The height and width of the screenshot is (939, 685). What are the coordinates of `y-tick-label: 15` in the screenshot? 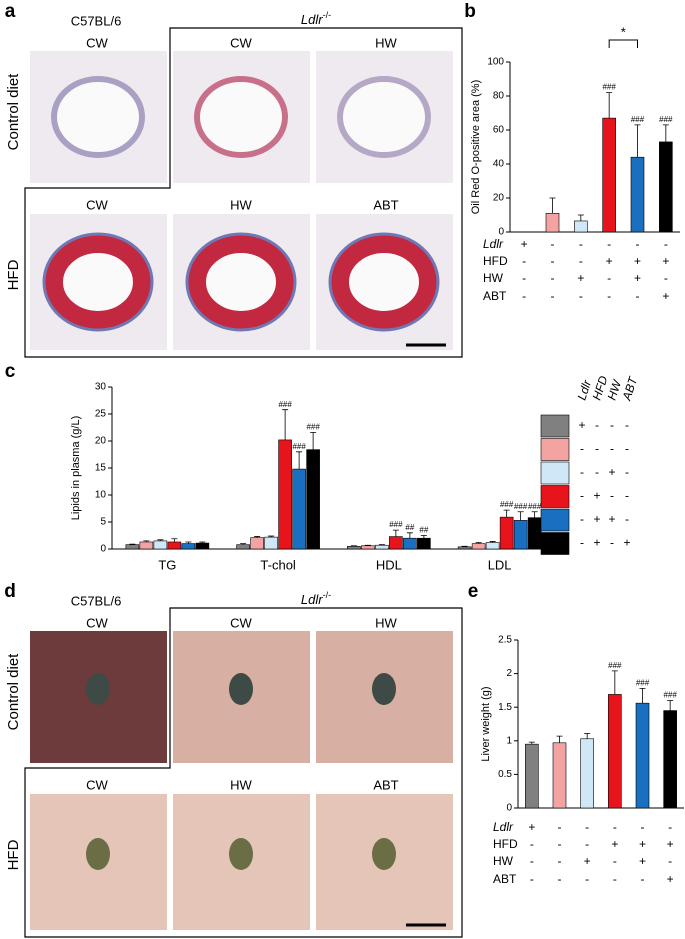 It's located at (101, 468).